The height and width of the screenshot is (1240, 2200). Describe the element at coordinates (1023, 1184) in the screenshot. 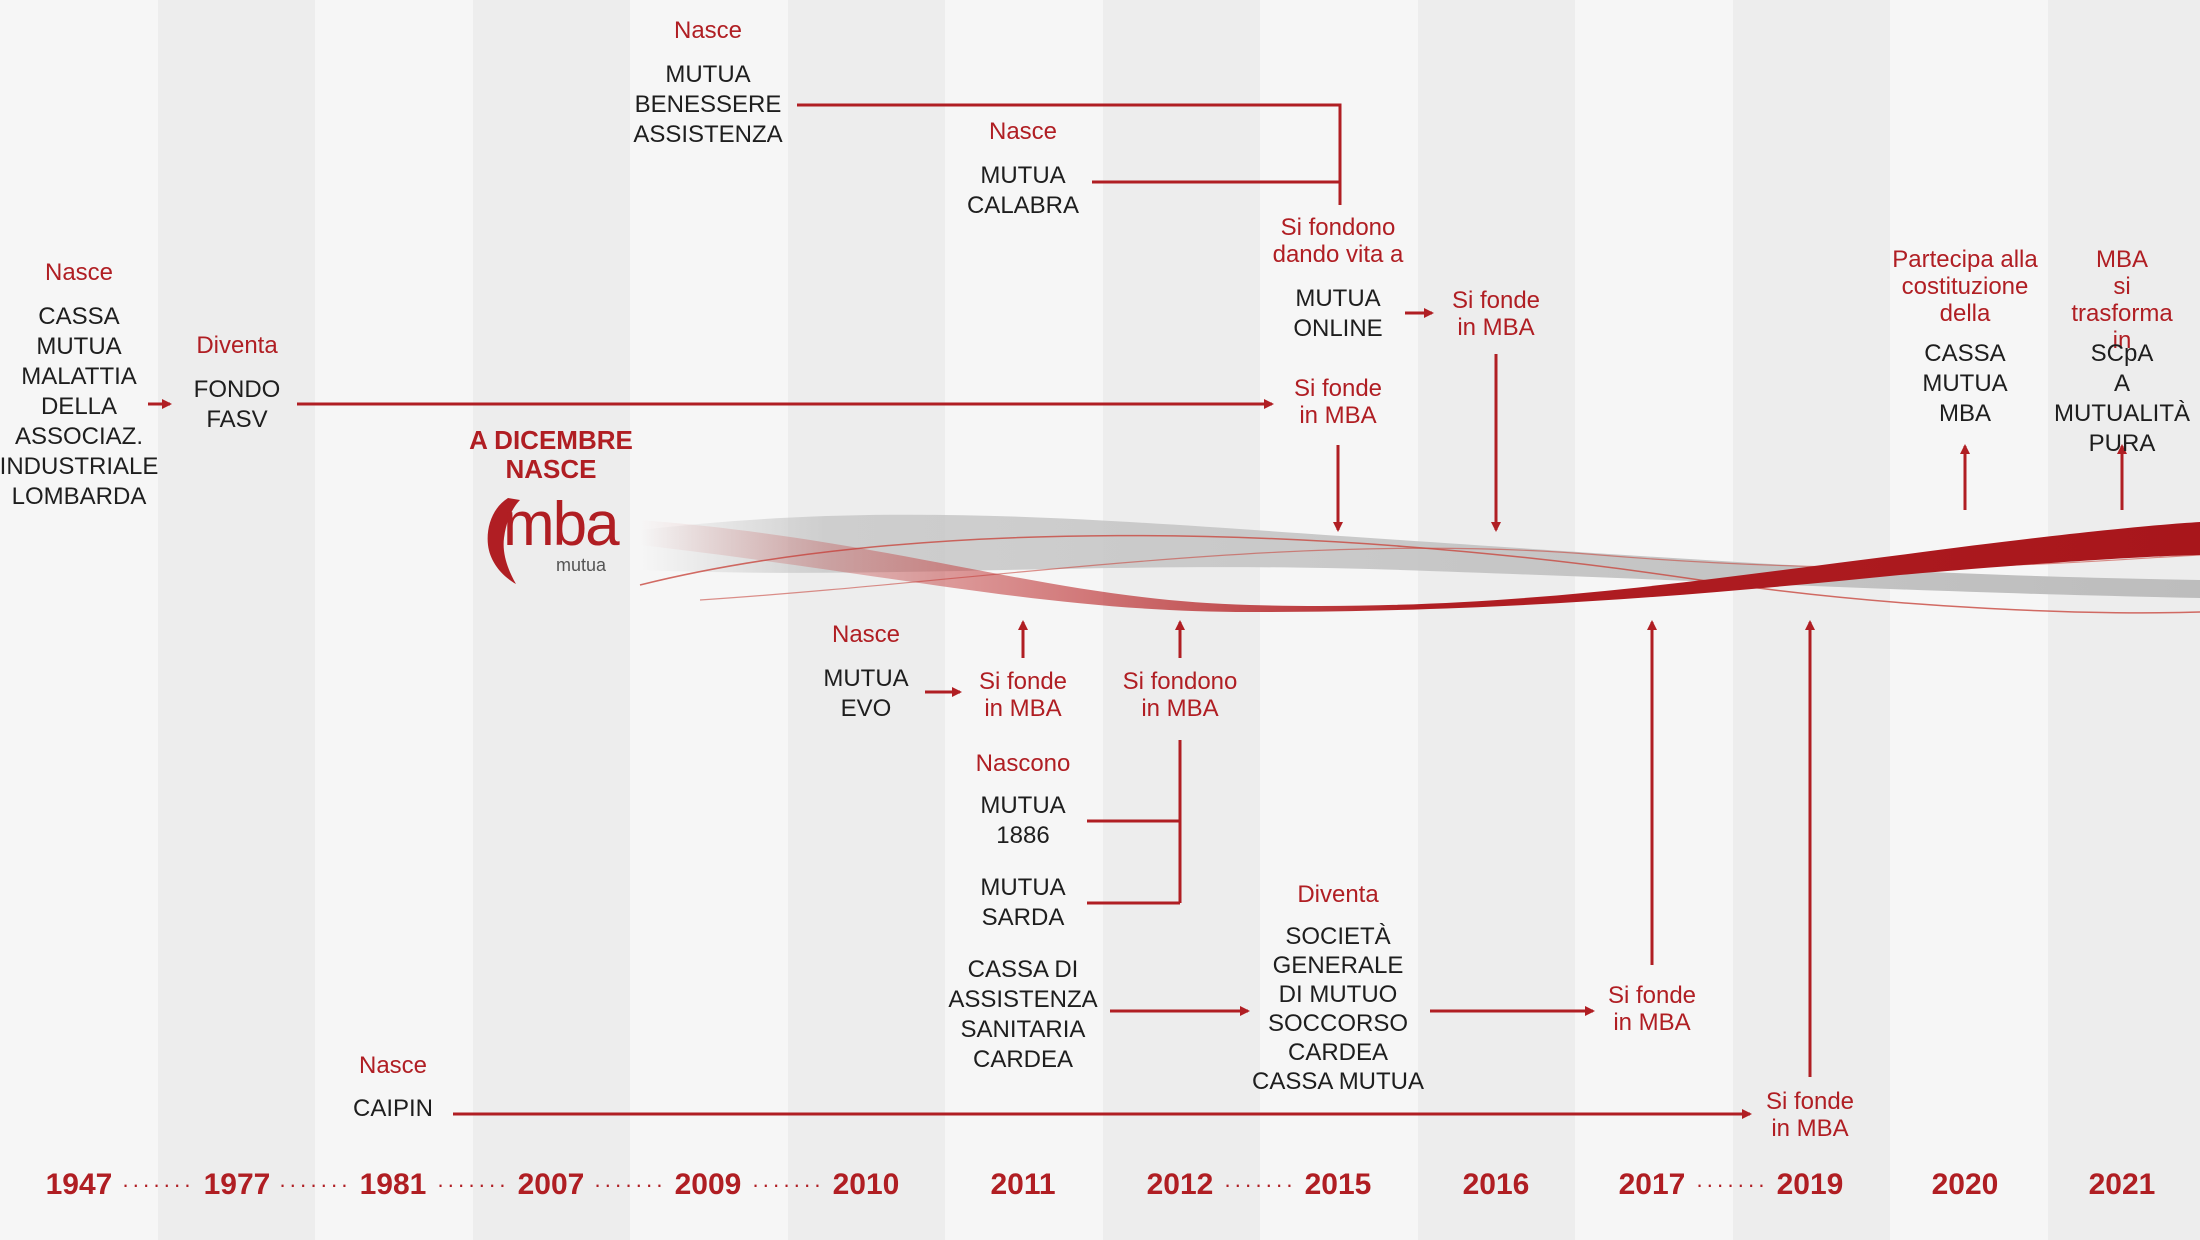

I see `year-2011: 2011` at that location.